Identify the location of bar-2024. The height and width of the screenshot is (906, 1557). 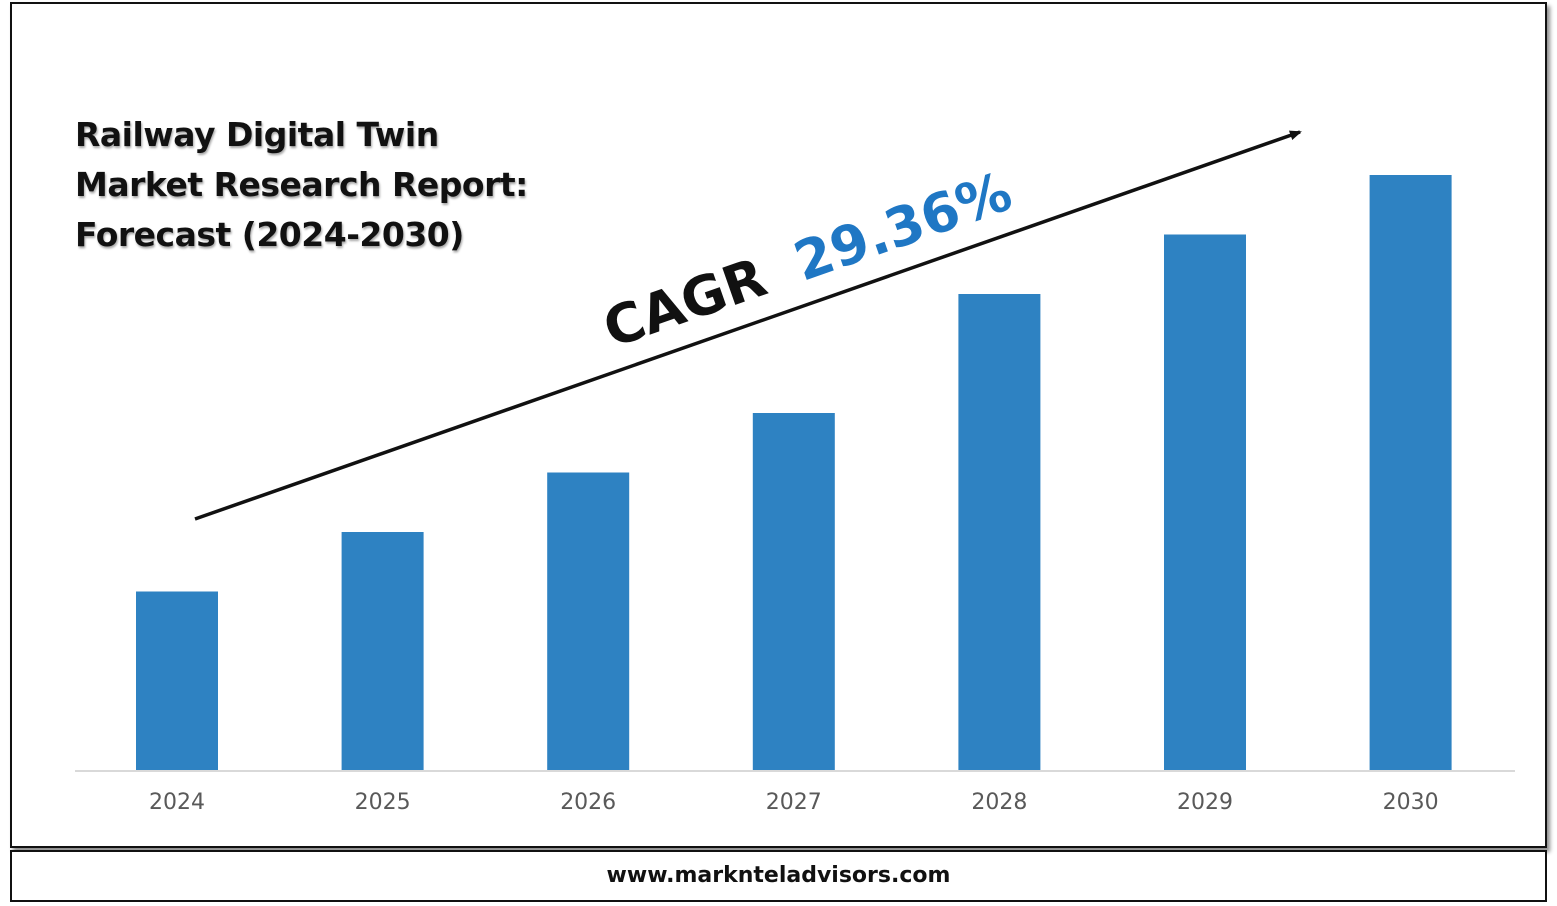
(177, 680).